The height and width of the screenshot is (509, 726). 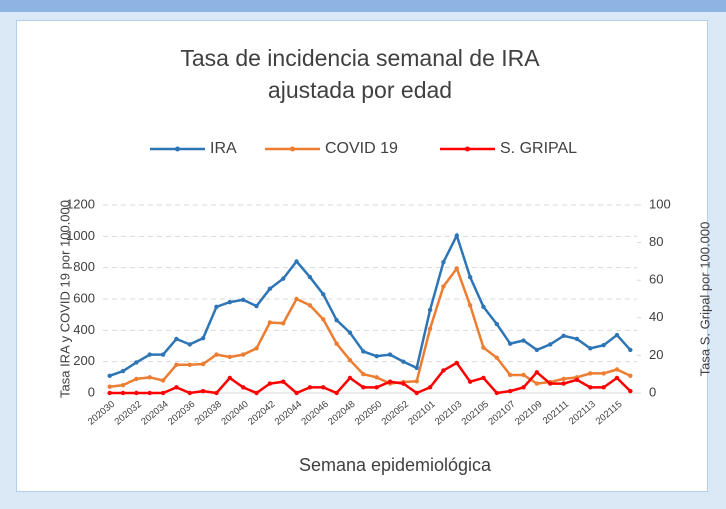 What do you see at coordinates (208, 413) in the screenshot?
I see `x-tick-label: 202038` at bounding box center [208, 413].